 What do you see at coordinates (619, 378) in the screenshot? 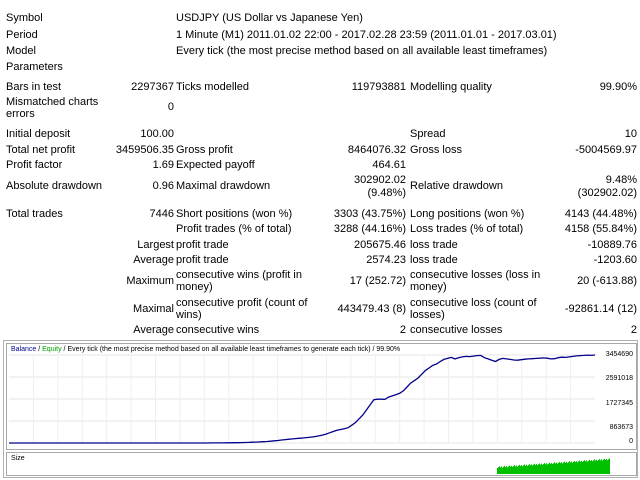
I see `y-tick-label: 2591018` at bounding box center [619, 378].